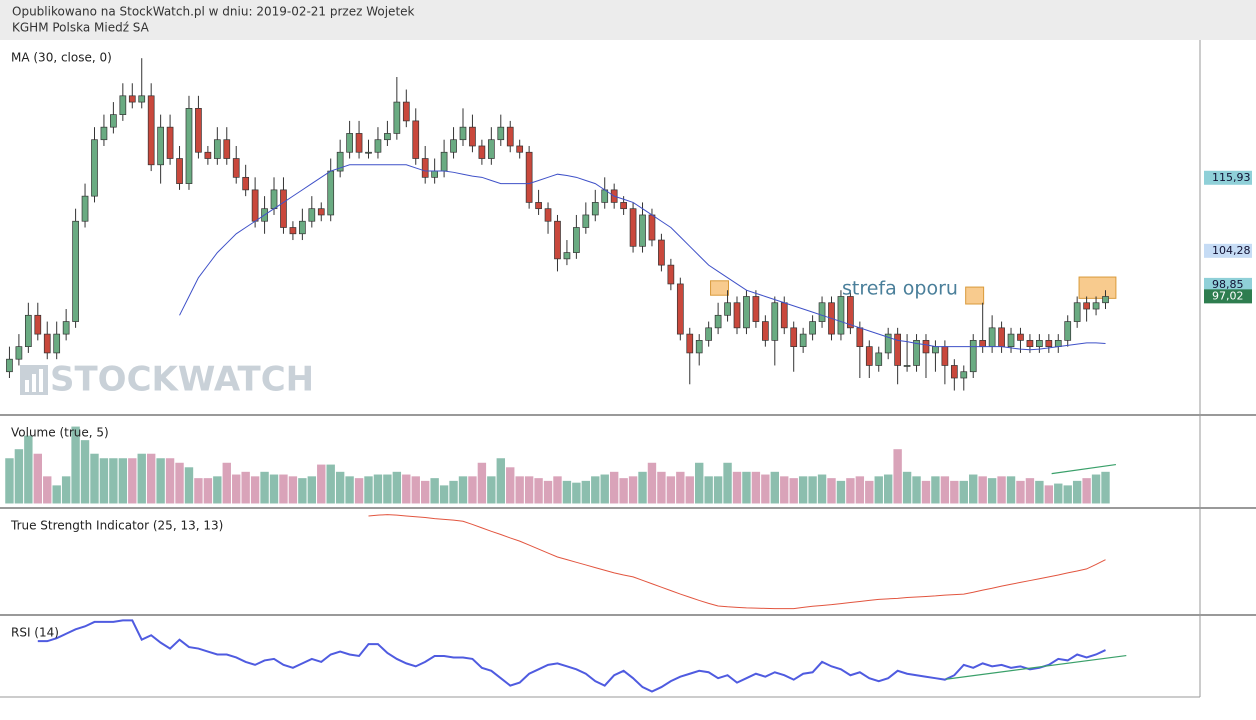 This screenshot has height=720, width=1256. I want to click on annotation: strefa oporu, so click(900, 289).